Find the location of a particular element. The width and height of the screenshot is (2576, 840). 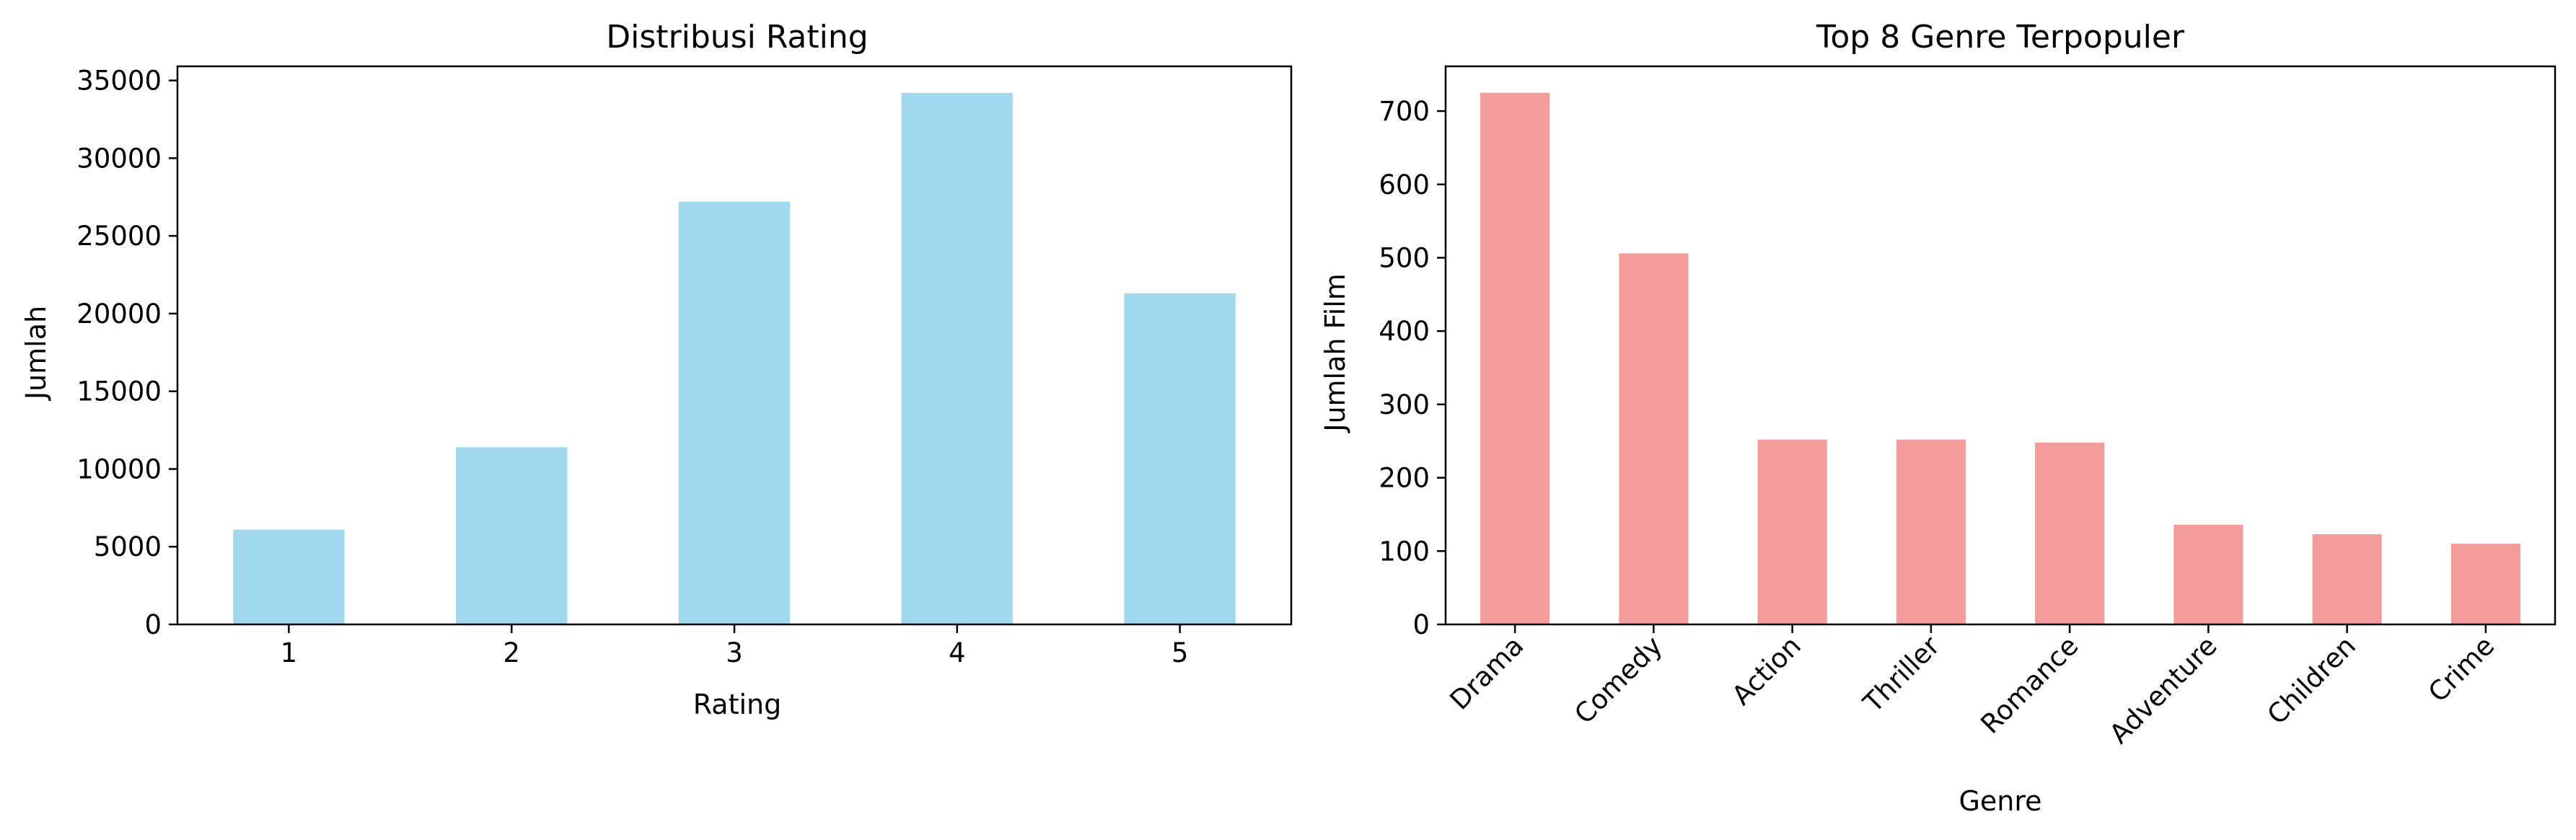

x-tick-label: Children is located at coordinates (2311, 680).